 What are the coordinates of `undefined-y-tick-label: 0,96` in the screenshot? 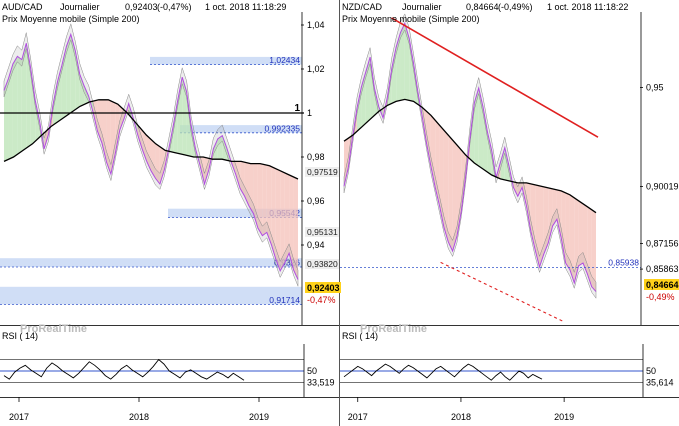 It's located at (316, 201).